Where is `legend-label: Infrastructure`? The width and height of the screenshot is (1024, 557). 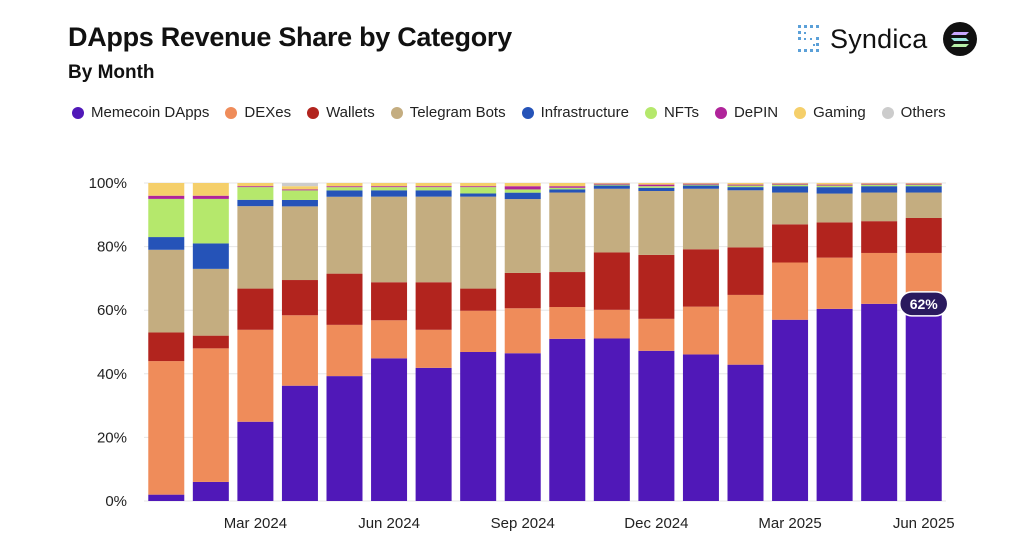 legend-label: Infrastructure is located at coordinates (584, 112).